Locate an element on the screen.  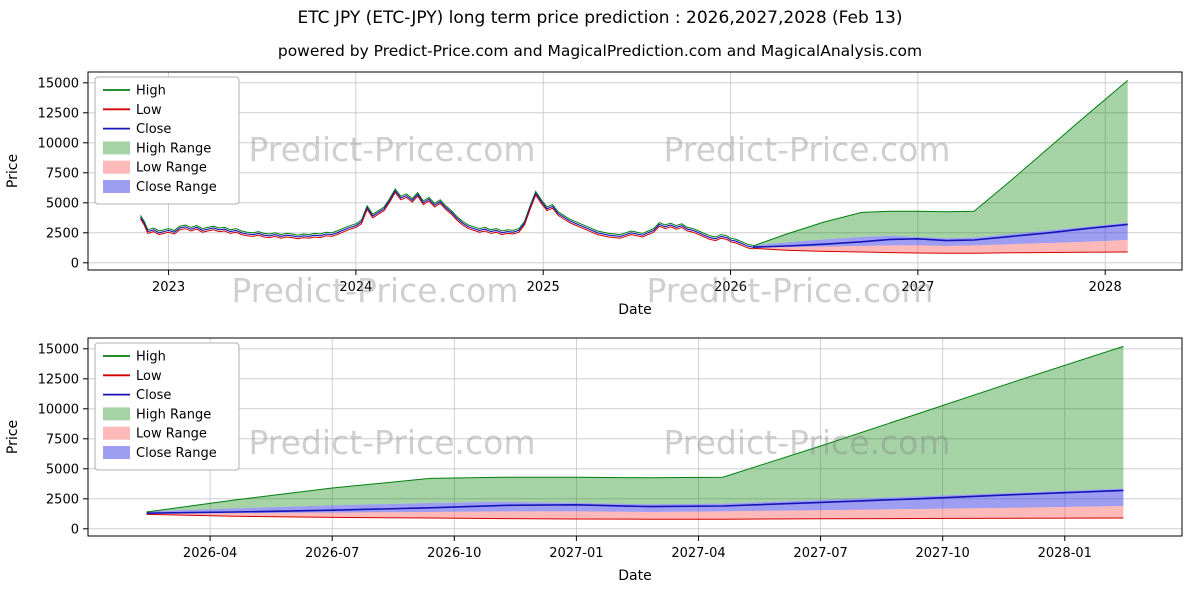
x-tick-label: 2028 is located at coordinates (1105, 287).